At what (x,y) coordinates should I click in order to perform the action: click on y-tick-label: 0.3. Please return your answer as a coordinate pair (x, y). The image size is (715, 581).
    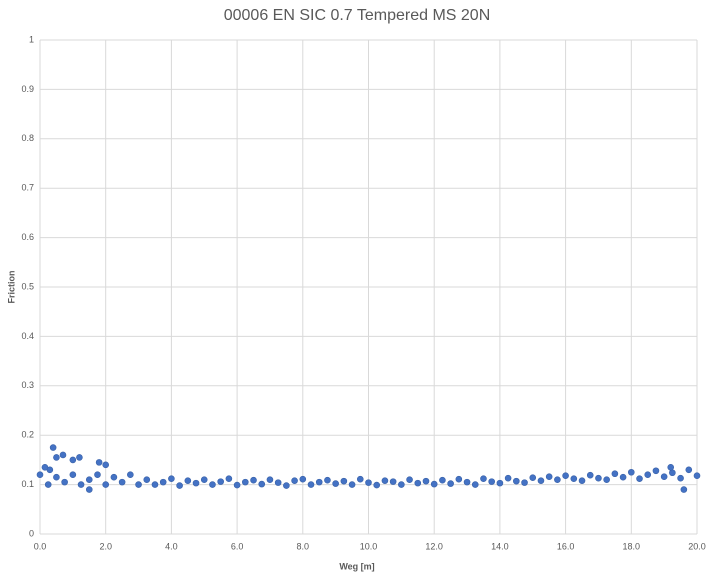
    Looking at the image, I should click on (27, 385).